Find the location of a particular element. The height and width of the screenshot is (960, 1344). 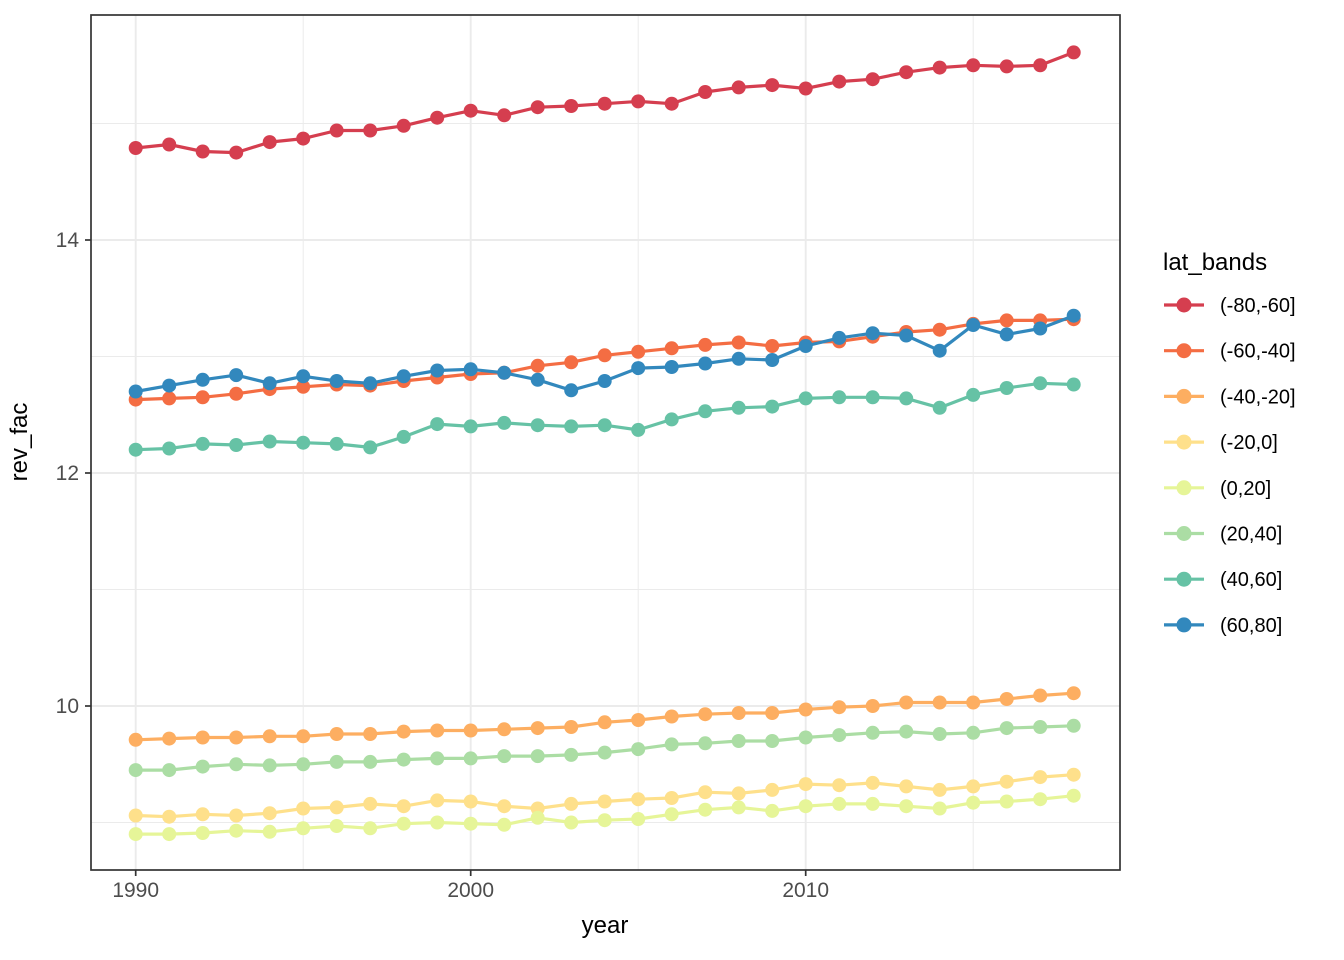

x-tick-label: 2010 is located at coordinates (805, 890).